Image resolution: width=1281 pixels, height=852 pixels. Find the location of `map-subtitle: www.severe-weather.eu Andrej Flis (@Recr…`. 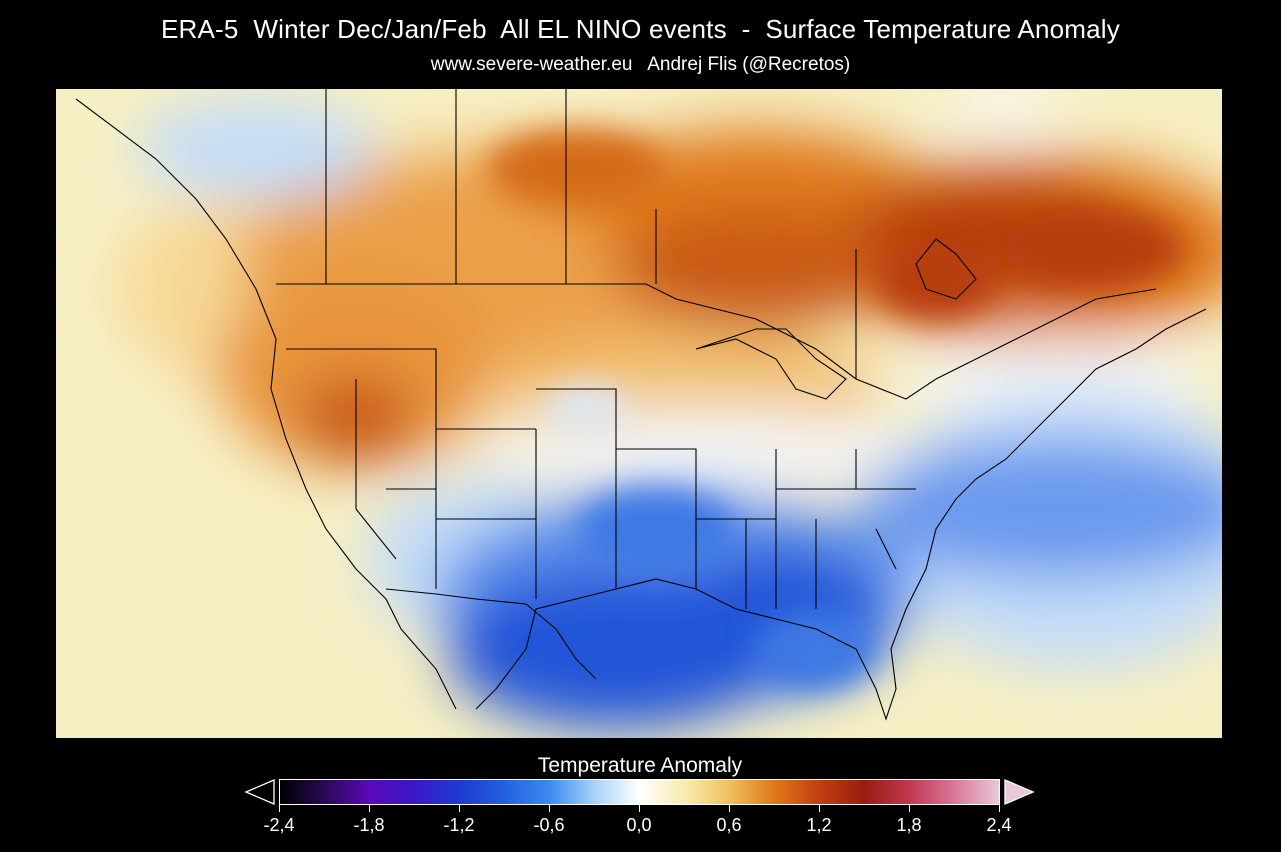

map-subtitle: www.severe-weather.eu Andrej Flis (@Recr… is located at coordinates (640, 64).